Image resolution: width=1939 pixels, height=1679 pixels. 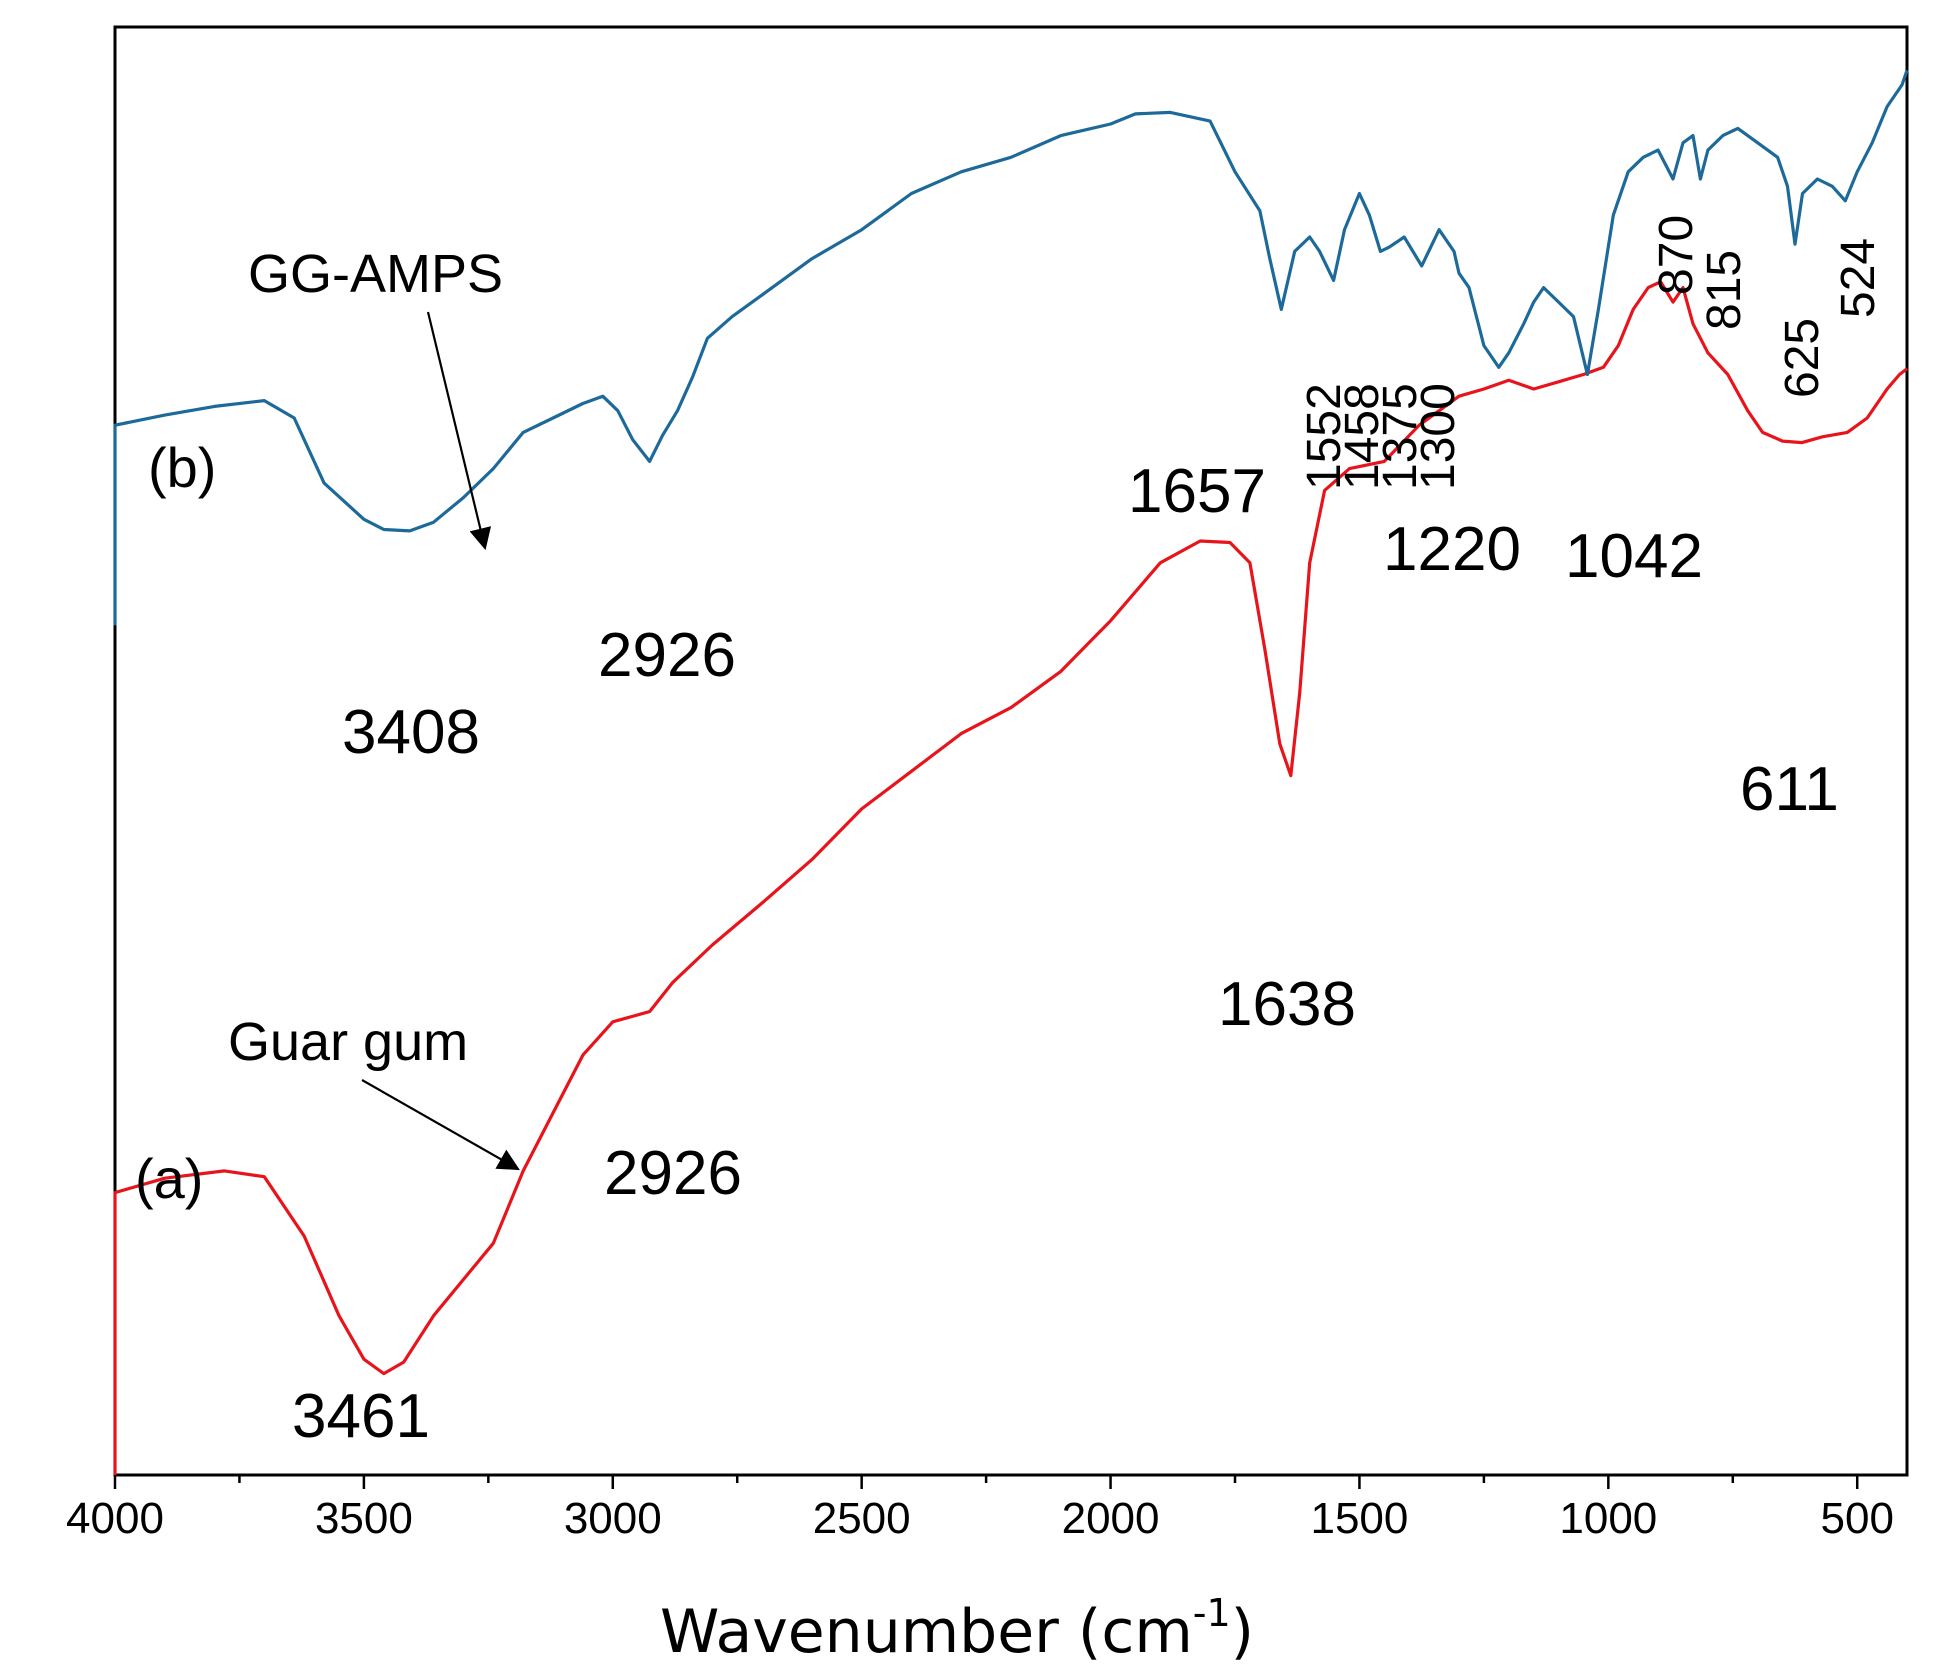 I want to click on tag-a: (a), so click(x=169, y=1178).